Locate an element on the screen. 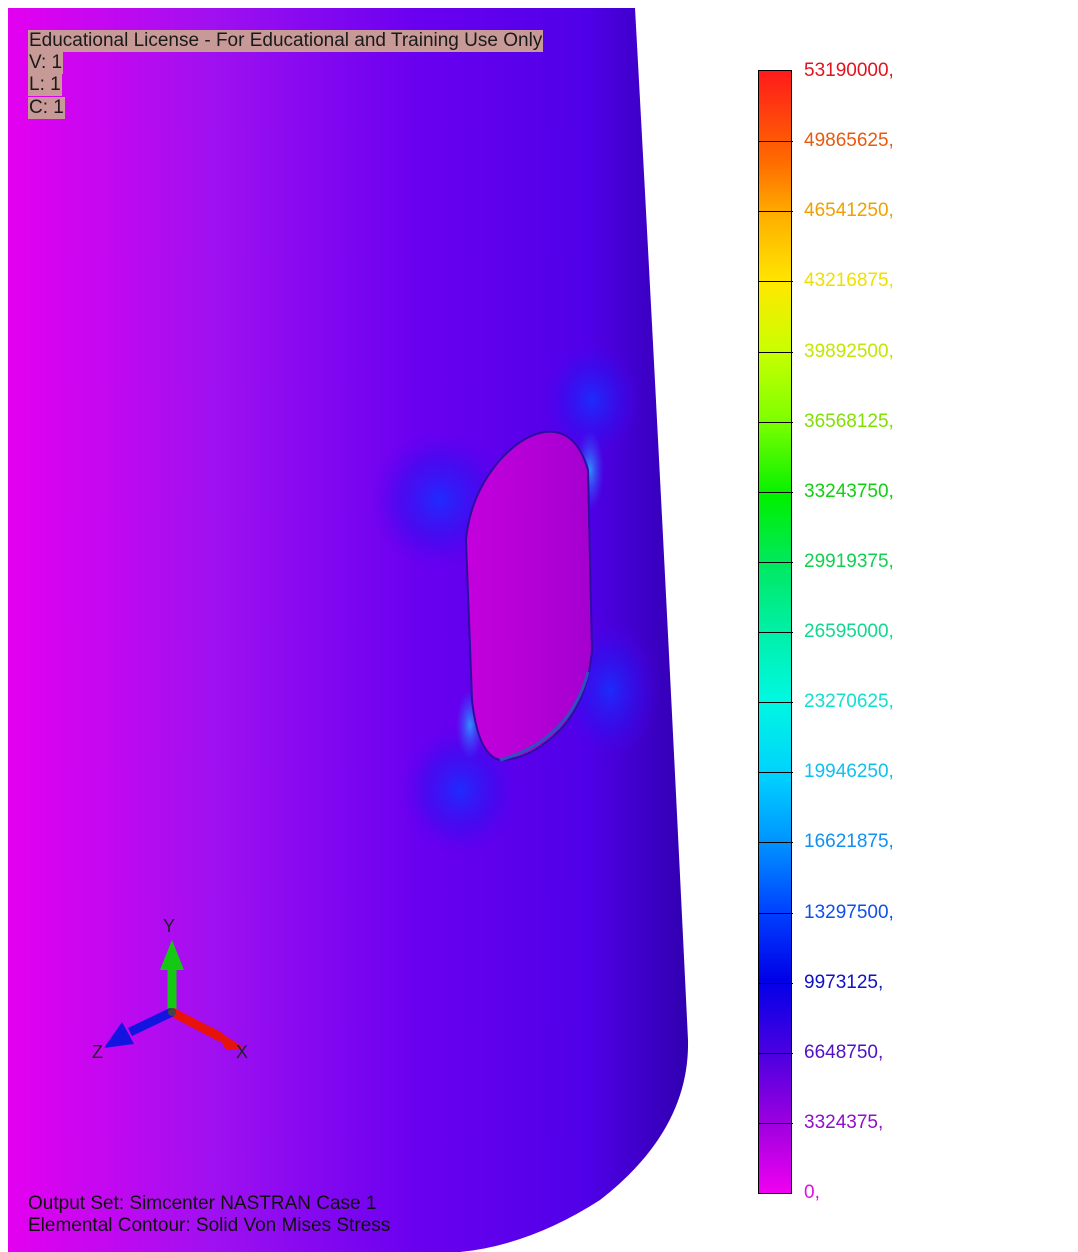 This screenshot has width=1078, height=1252. halo-top is located at coordinates (592, 400).